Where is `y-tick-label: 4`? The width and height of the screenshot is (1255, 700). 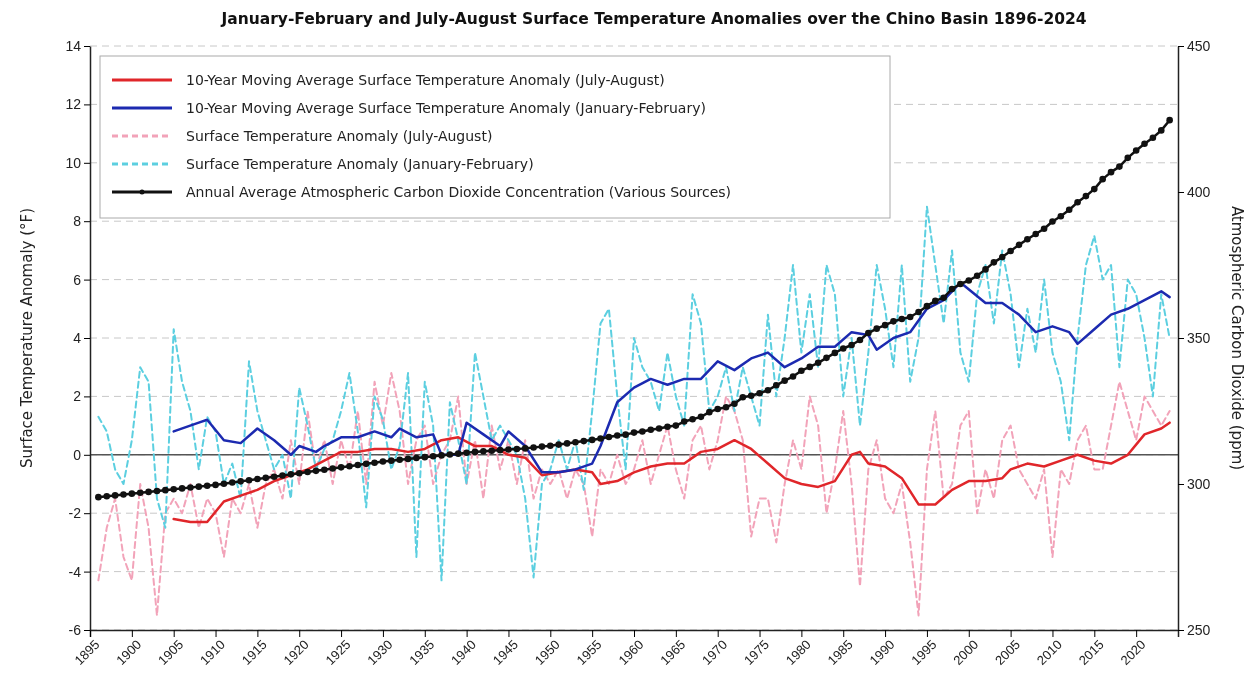
y-tick-label: 4 is located at coordinates (77, 337).